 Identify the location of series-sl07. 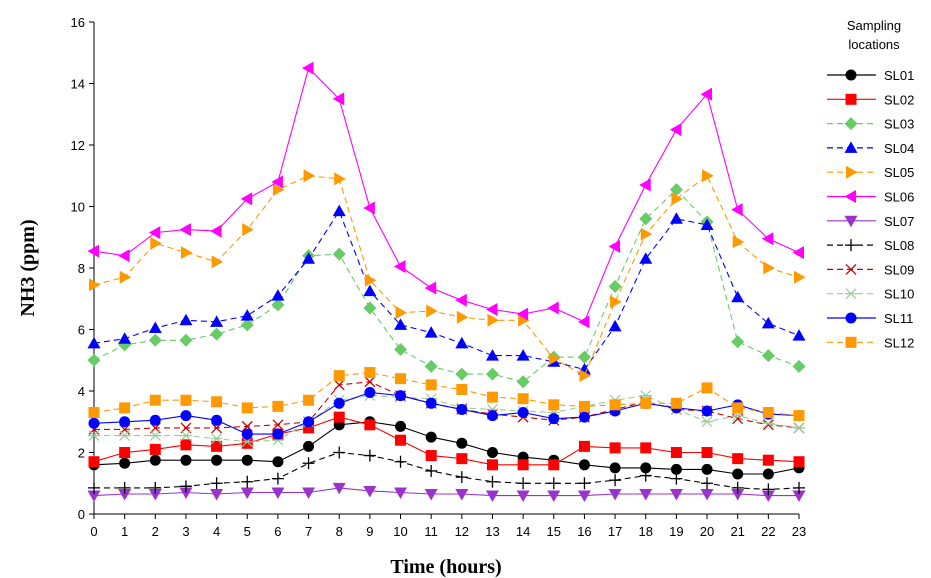
(446, 492).